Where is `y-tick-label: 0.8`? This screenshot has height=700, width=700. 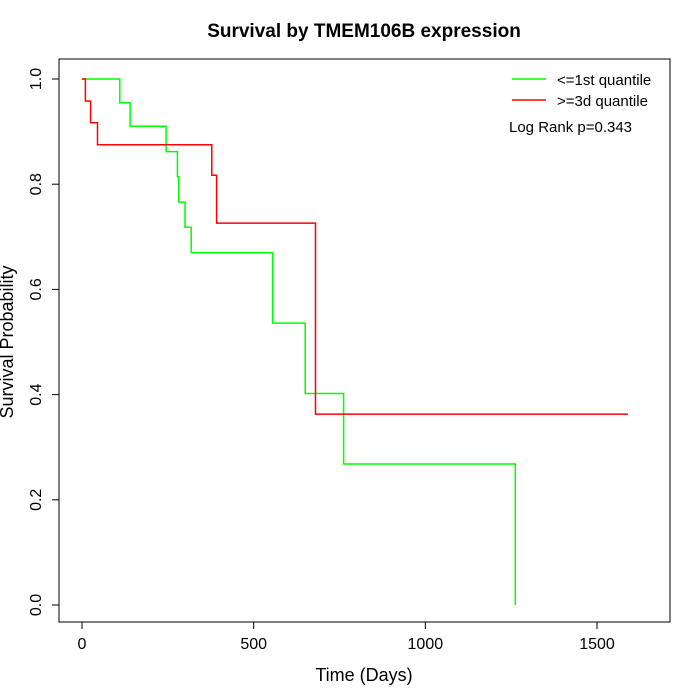
y-tick-label: 0.8 is located at coordinates (36, 184).